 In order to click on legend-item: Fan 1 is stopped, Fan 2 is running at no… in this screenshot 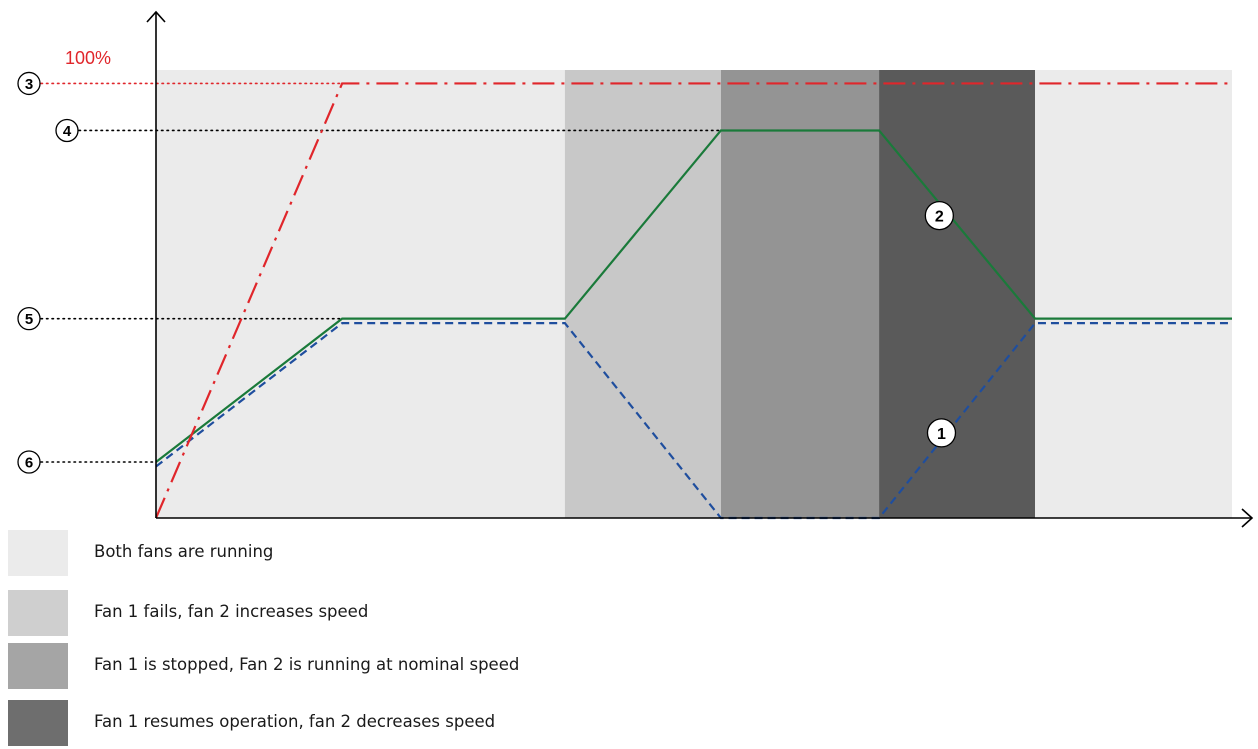, I will do `click(458, 666)`.